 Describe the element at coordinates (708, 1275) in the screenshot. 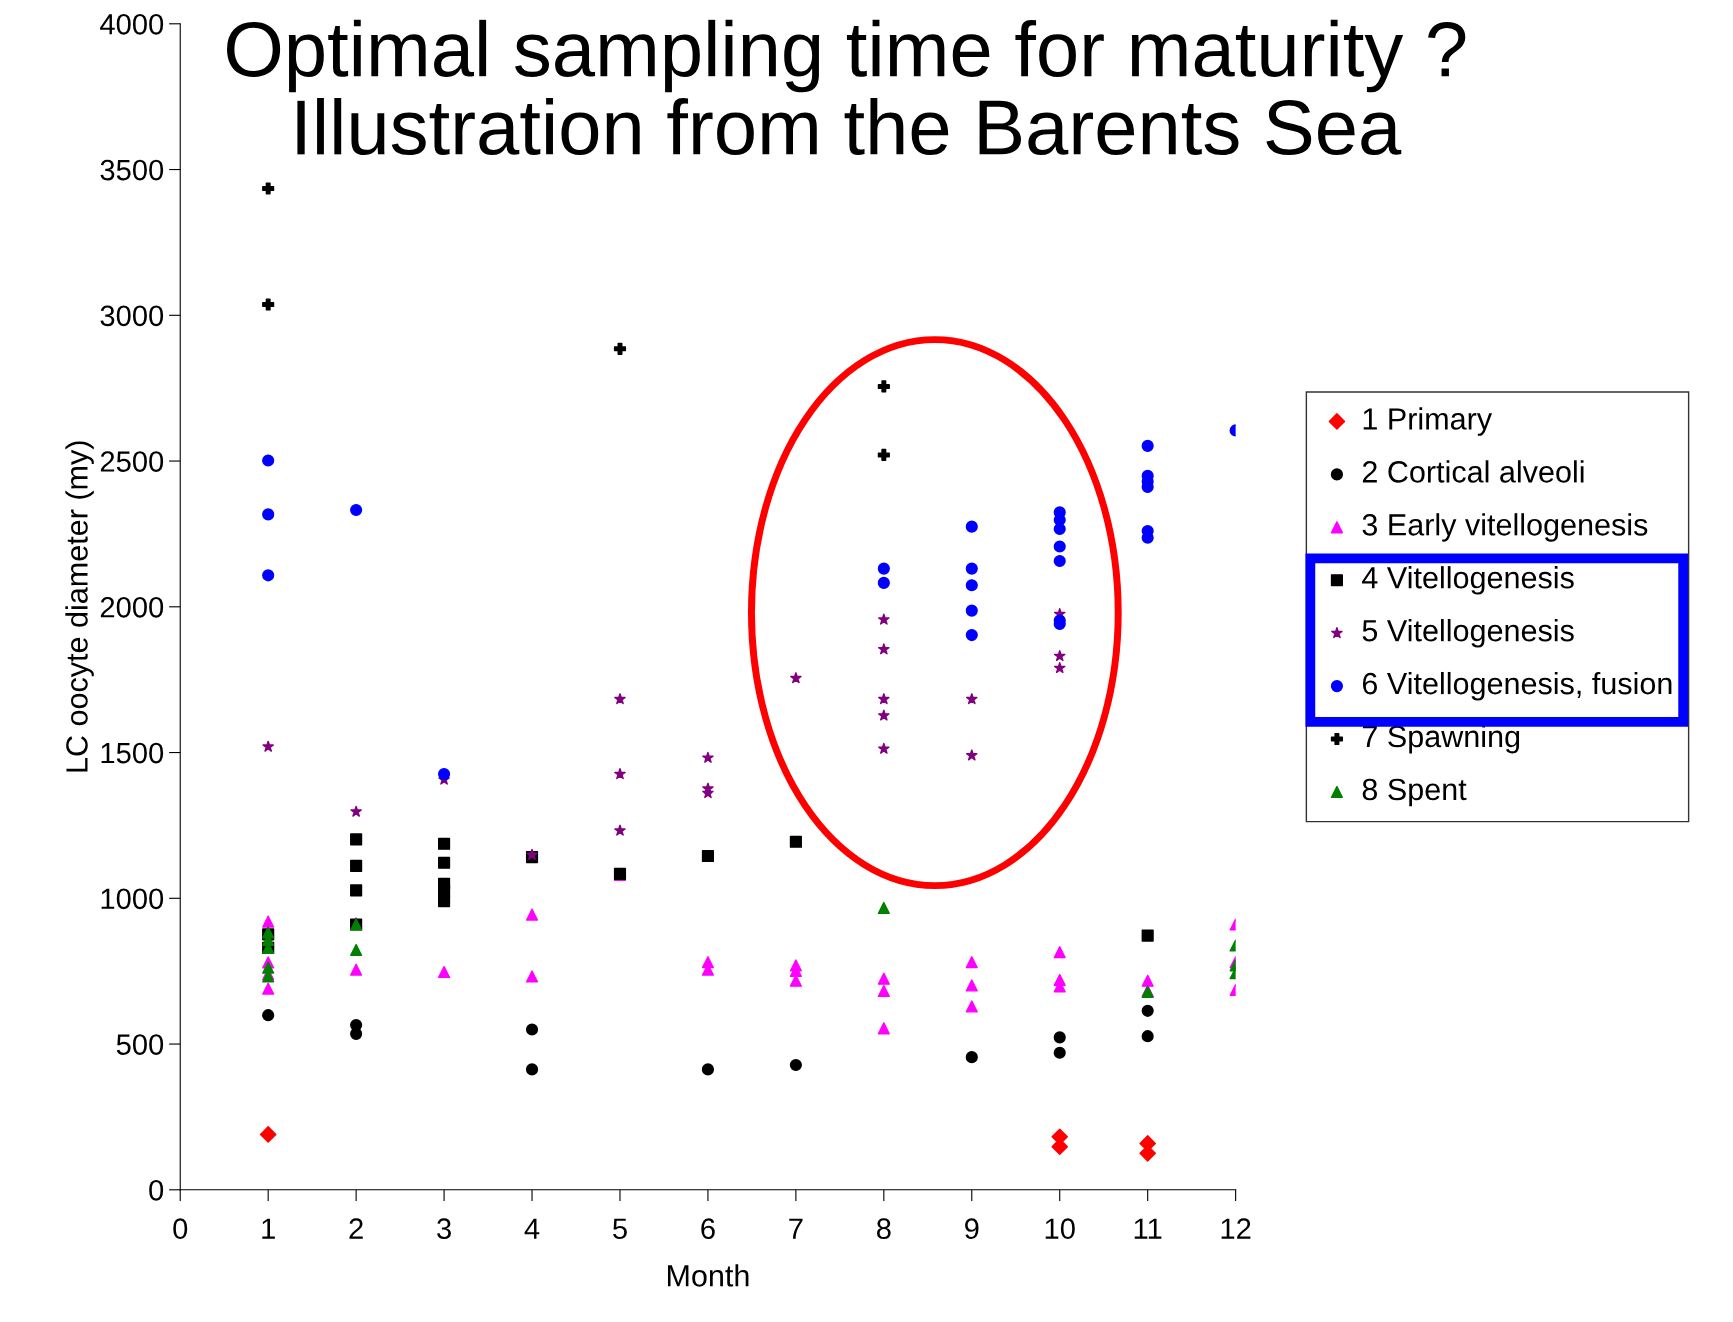

I see `x-axis-title: Month` at that location.